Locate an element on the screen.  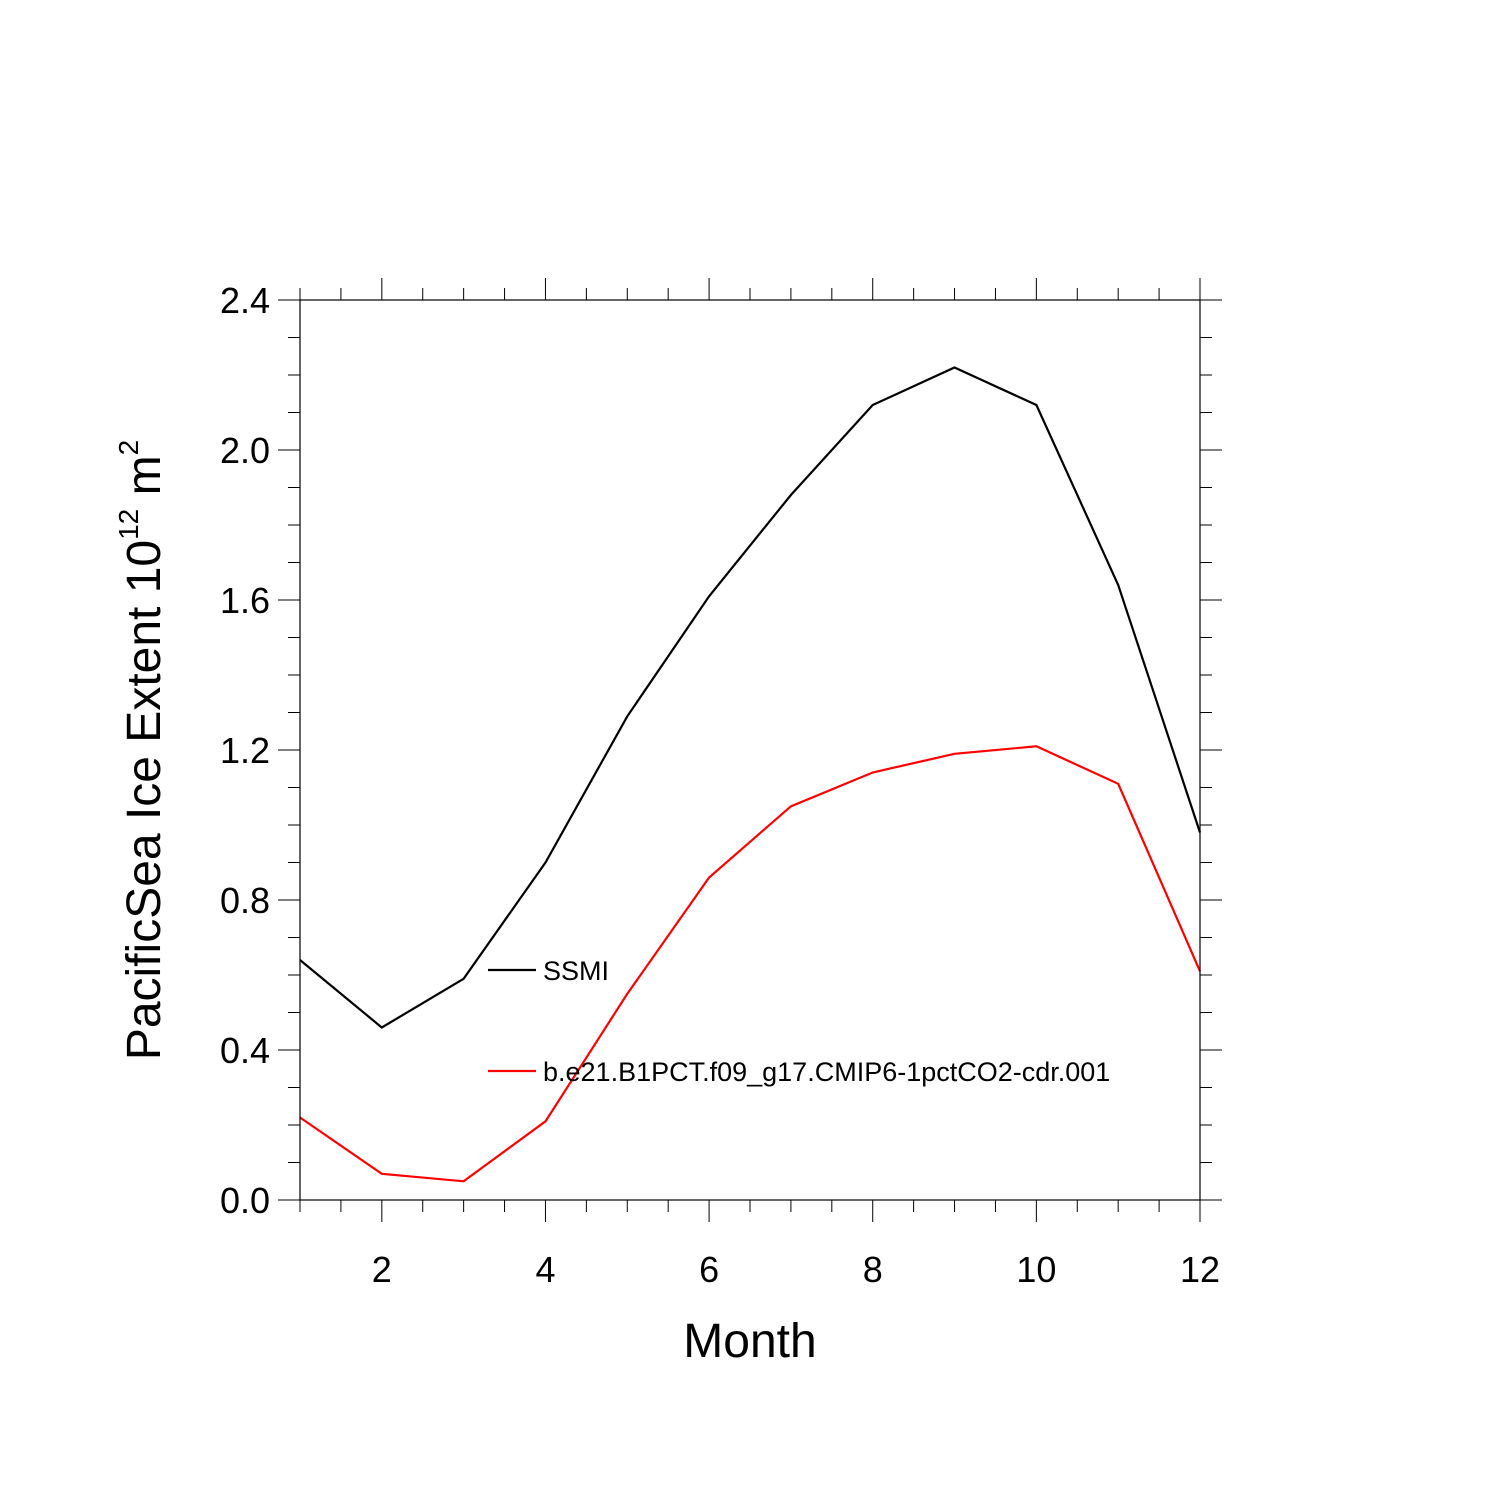
x-tick-label: 8 is located at coordinates (873, 1269).